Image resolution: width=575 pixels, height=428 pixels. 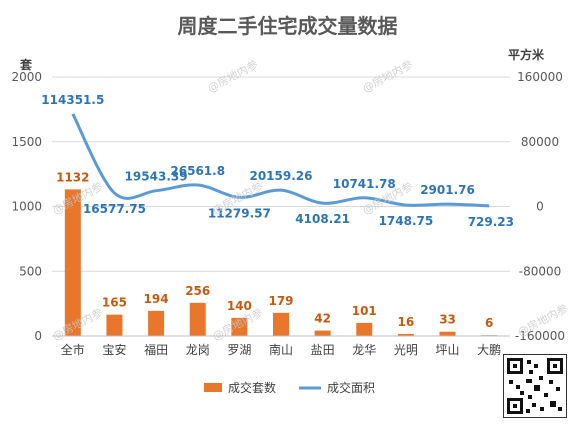 I want to click on bar-data-label: 194, so click(x=156, y=299).